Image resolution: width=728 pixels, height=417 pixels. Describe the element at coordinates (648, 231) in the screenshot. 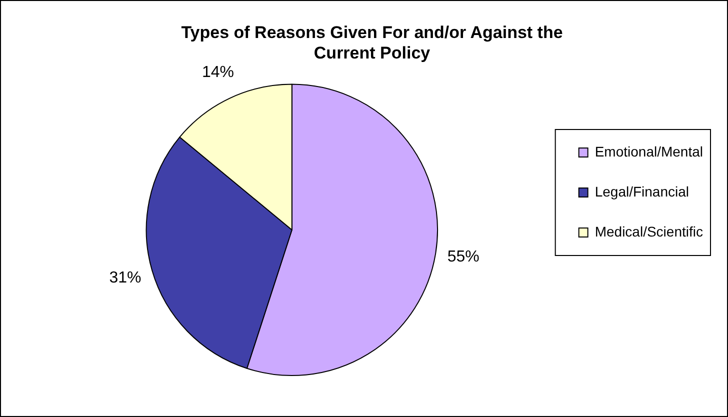

I see `legend-label: Medical/Scientific` at that location.